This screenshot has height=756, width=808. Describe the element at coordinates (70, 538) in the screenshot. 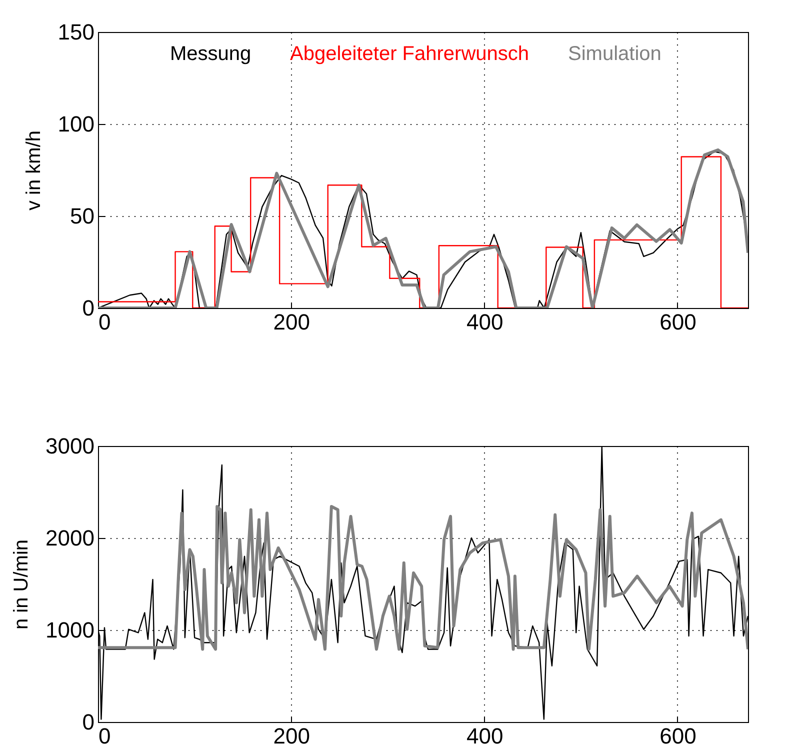

I see `y-tick-label: 2000` at that location.